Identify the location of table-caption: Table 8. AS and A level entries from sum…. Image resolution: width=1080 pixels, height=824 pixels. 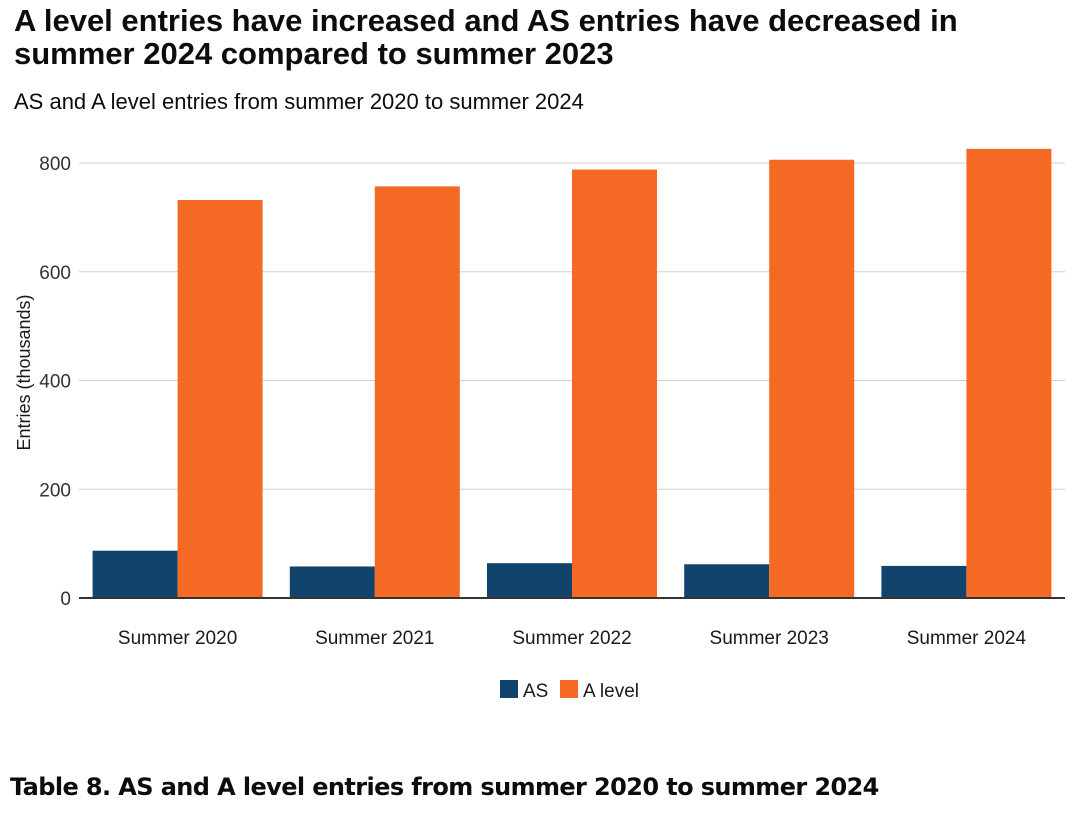
(444, 787).